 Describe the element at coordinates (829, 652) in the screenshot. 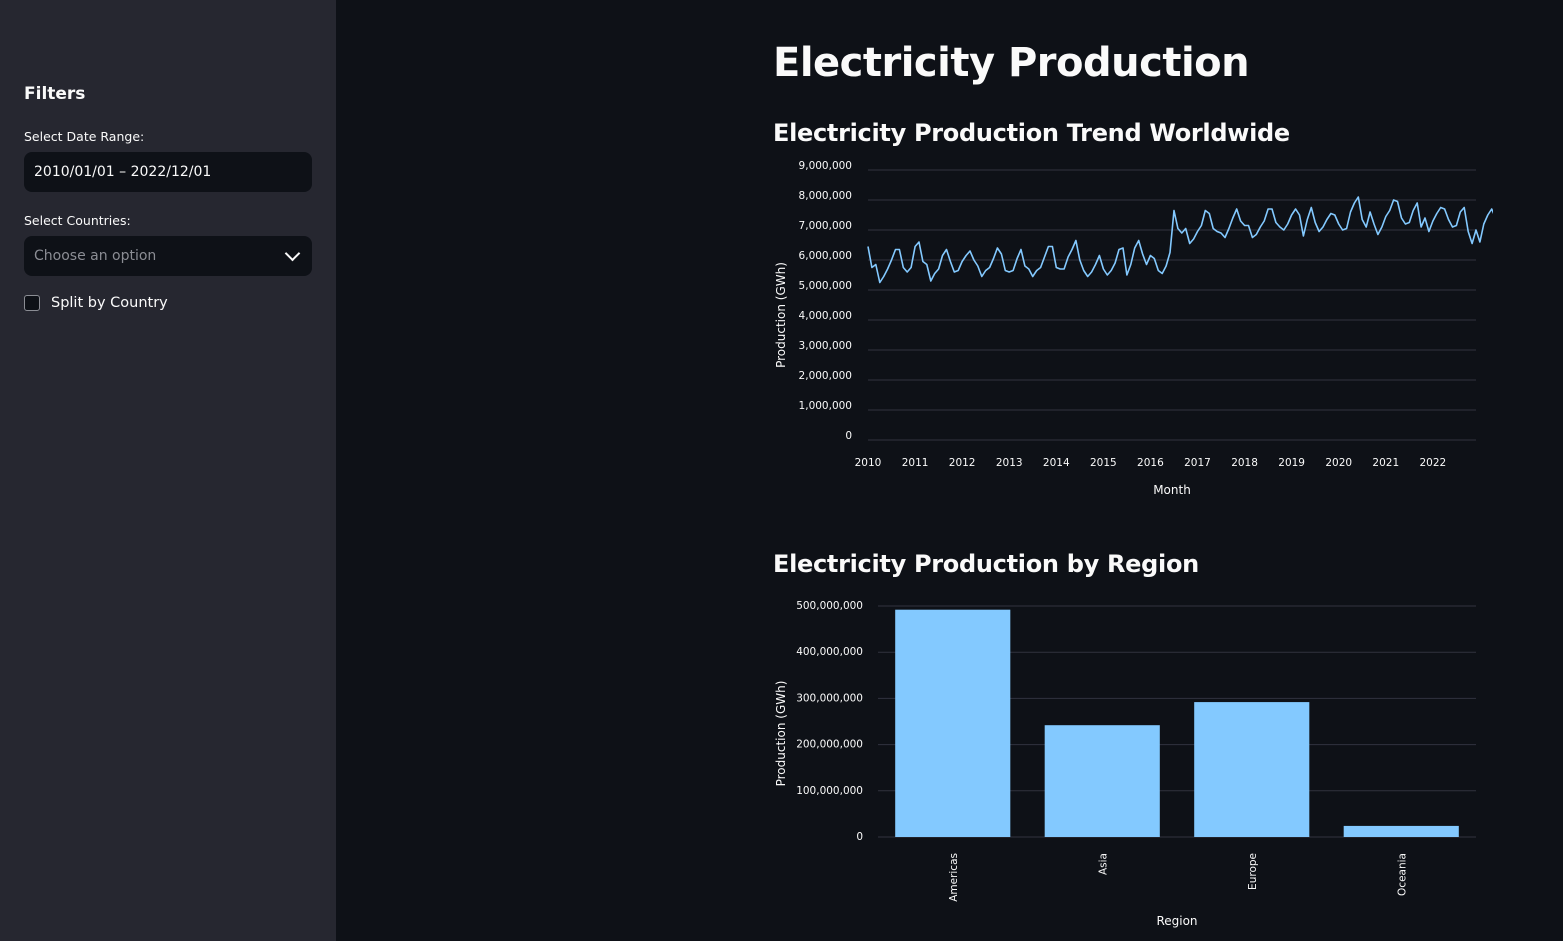

I see `y-tick-label: 400,000,000` at that location.